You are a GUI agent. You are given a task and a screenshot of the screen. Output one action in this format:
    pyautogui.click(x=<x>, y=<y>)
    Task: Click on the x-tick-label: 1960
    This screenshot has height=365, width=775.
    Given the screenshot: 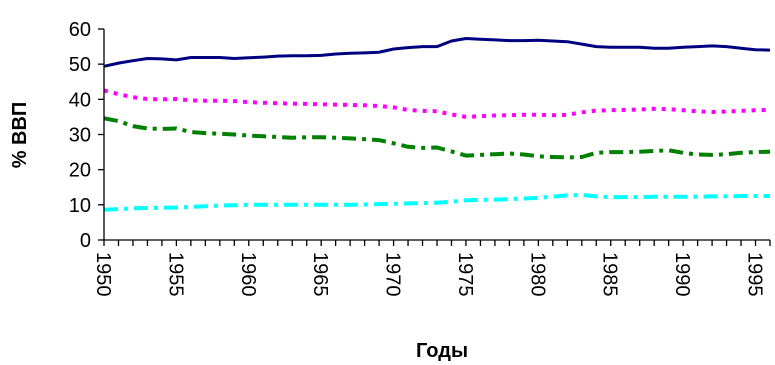 What is the action you would take?
    pyautogui.click(x=248, y=274)
    